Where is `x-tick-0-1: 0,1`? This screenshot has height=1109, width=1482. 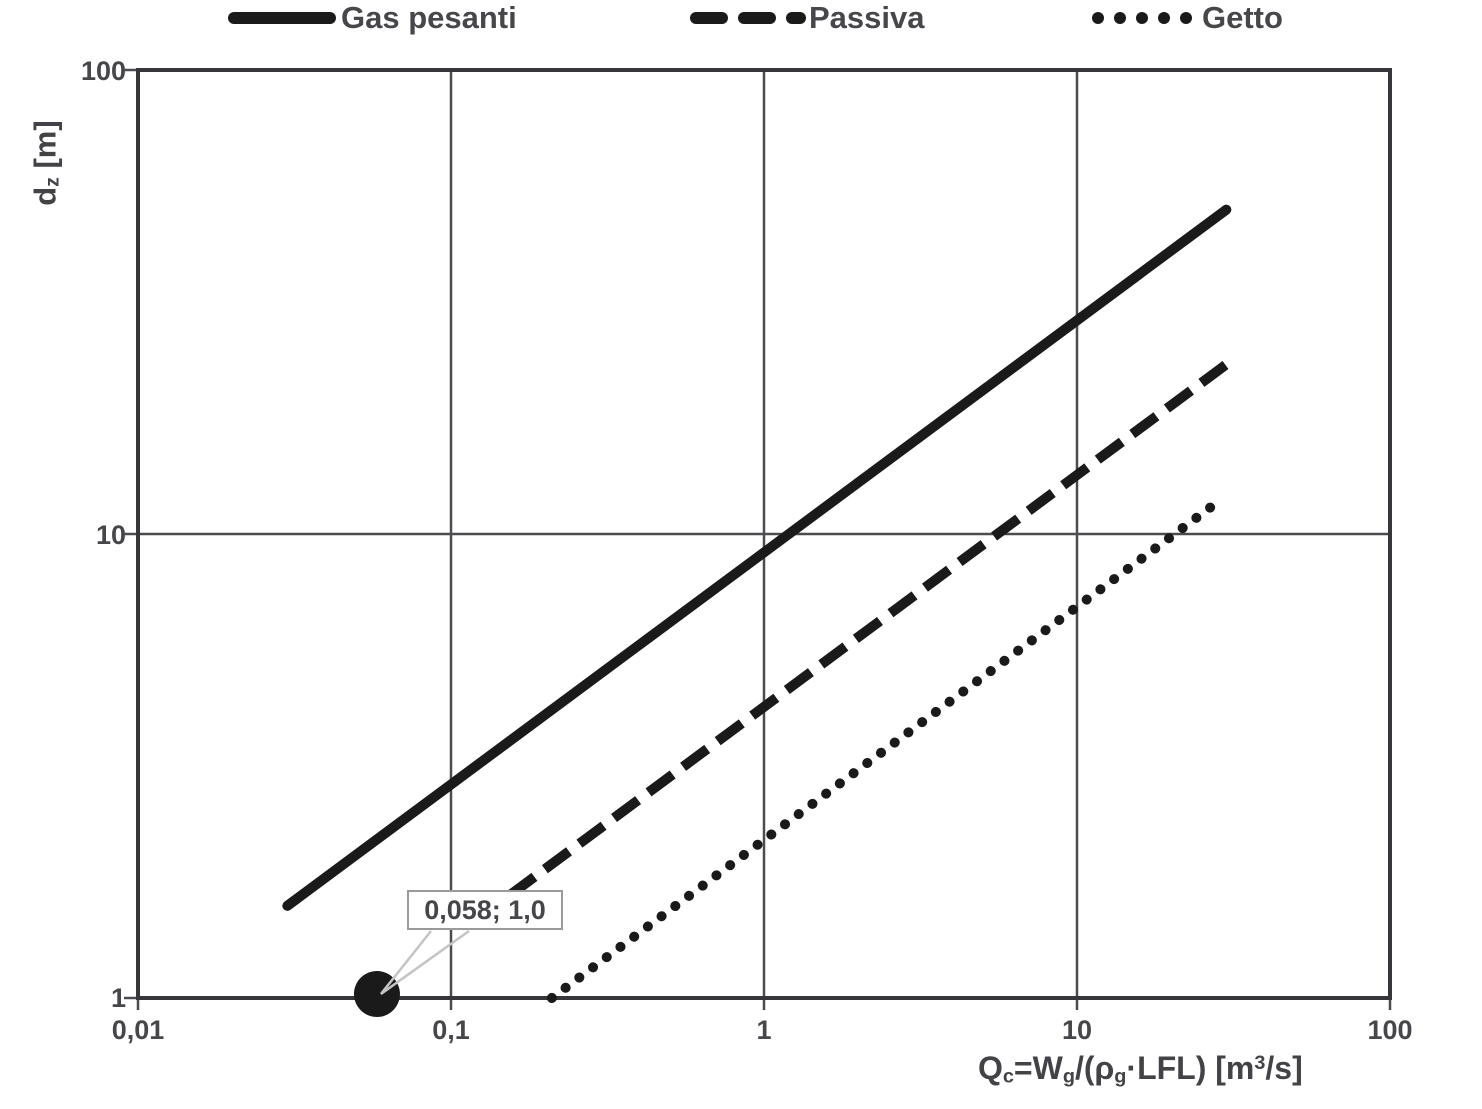
x-tick-0-1: 0,1 is located at coordinates (451, 1030).